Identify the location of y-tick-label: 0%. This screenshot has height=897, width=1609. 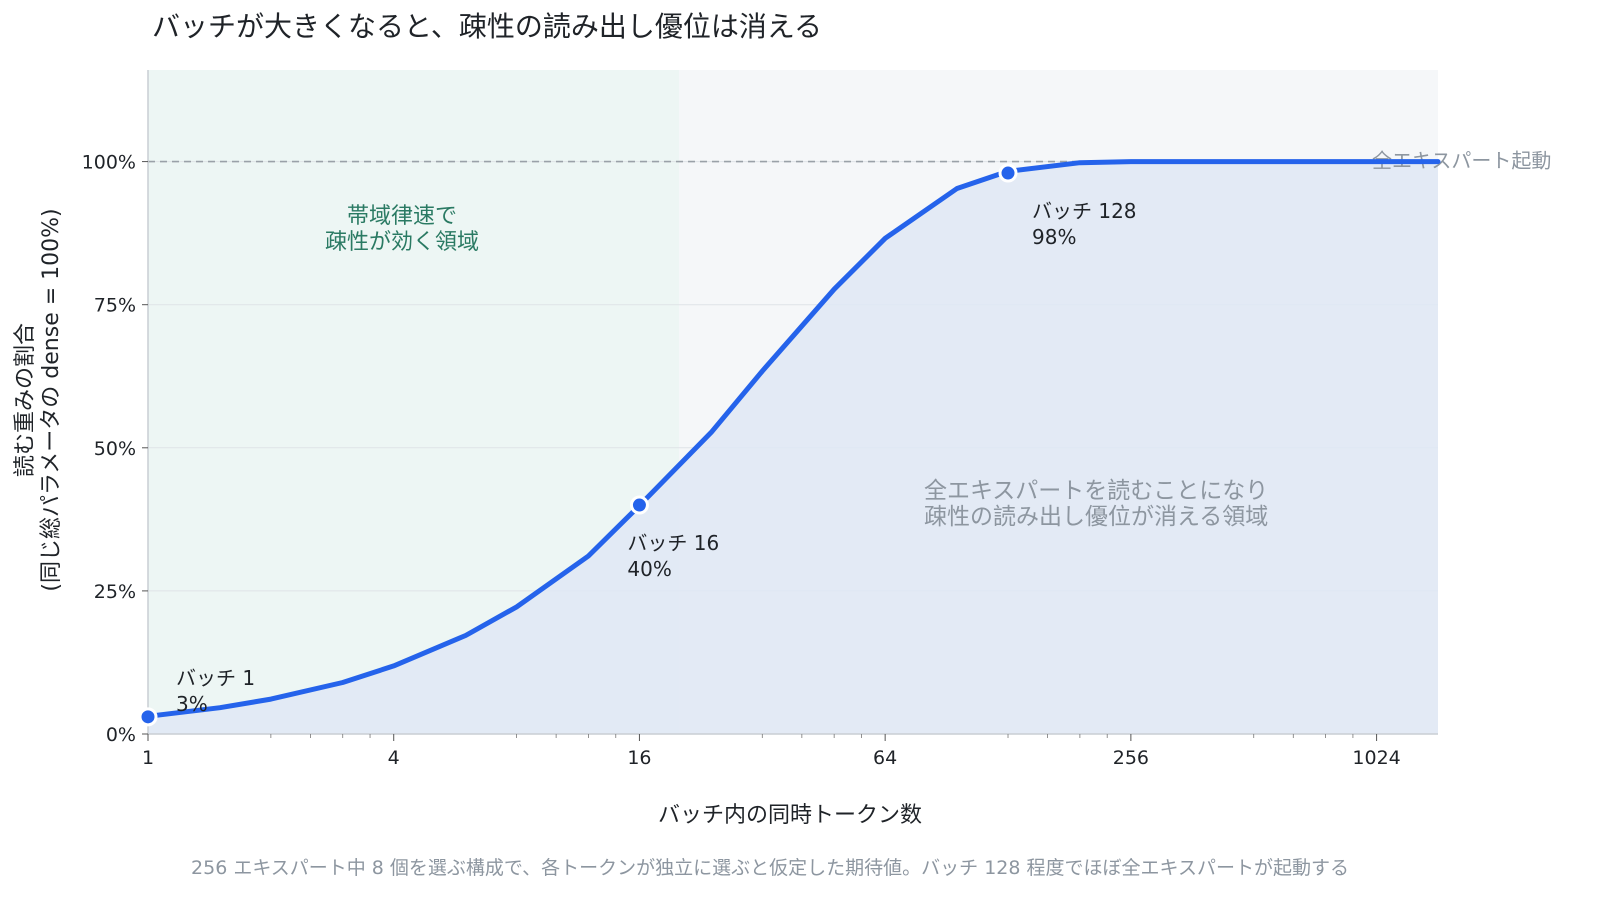
(121, 735).